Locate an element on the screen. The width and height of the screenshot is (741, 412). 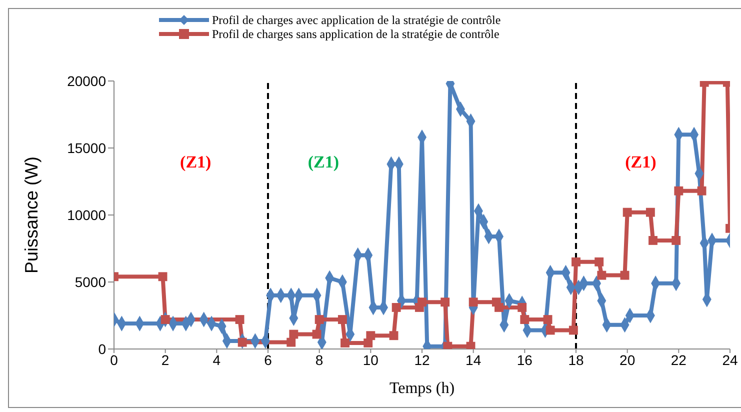
x-tick-label: 6 is located at coordinates (268, 360).